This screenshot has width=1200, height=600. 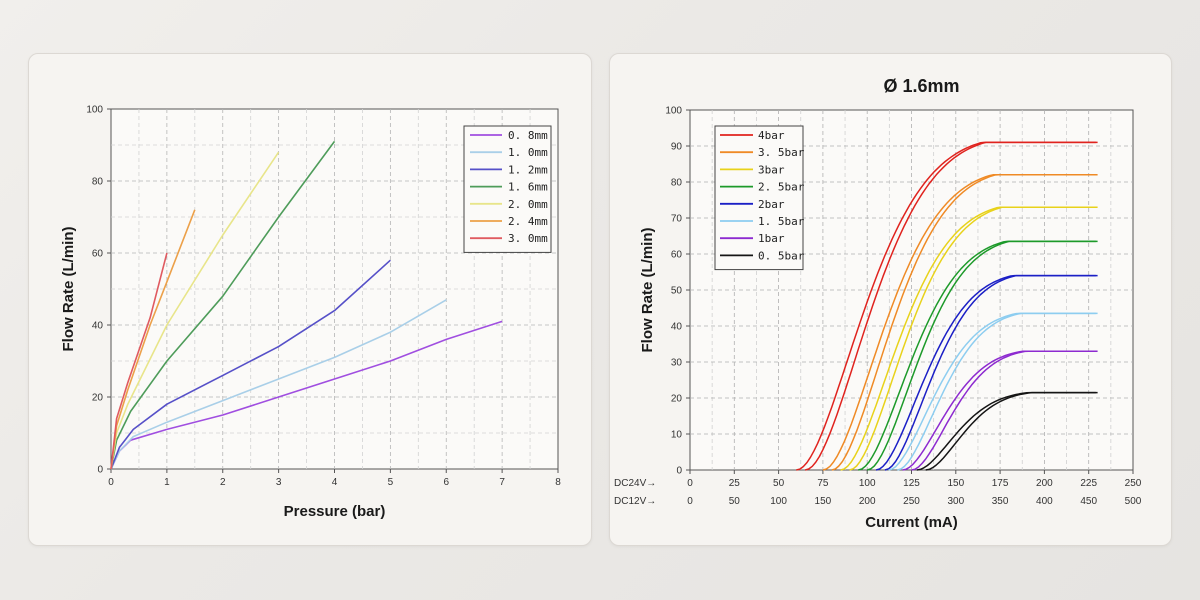 I want to click on x-tick-label-dc12: 0, so click(x=690, y=501).